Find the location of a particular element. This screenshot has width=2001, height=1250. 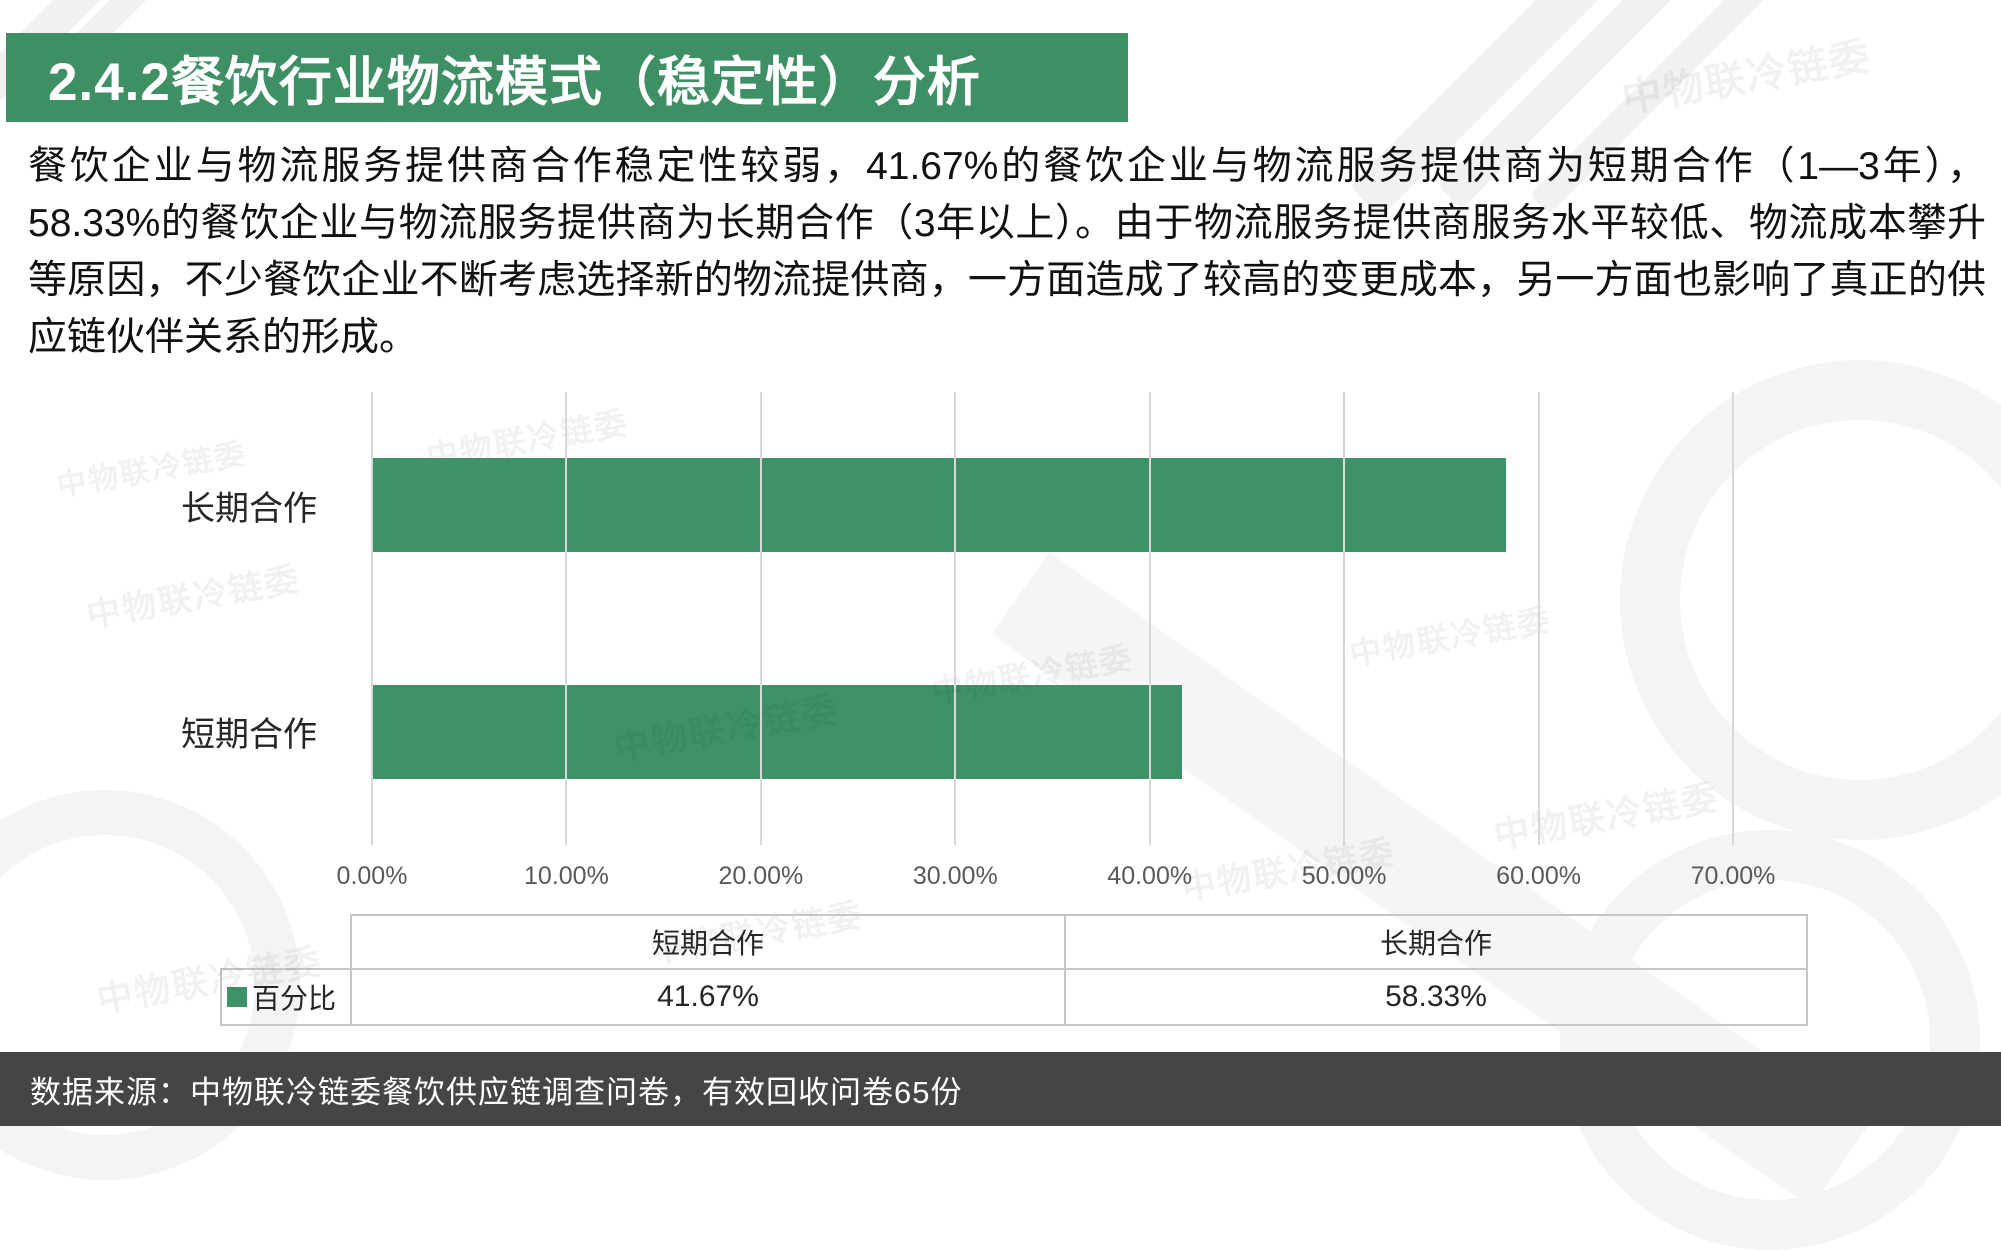

legend-cell: 百分比 is located at coordinates (286, 997).